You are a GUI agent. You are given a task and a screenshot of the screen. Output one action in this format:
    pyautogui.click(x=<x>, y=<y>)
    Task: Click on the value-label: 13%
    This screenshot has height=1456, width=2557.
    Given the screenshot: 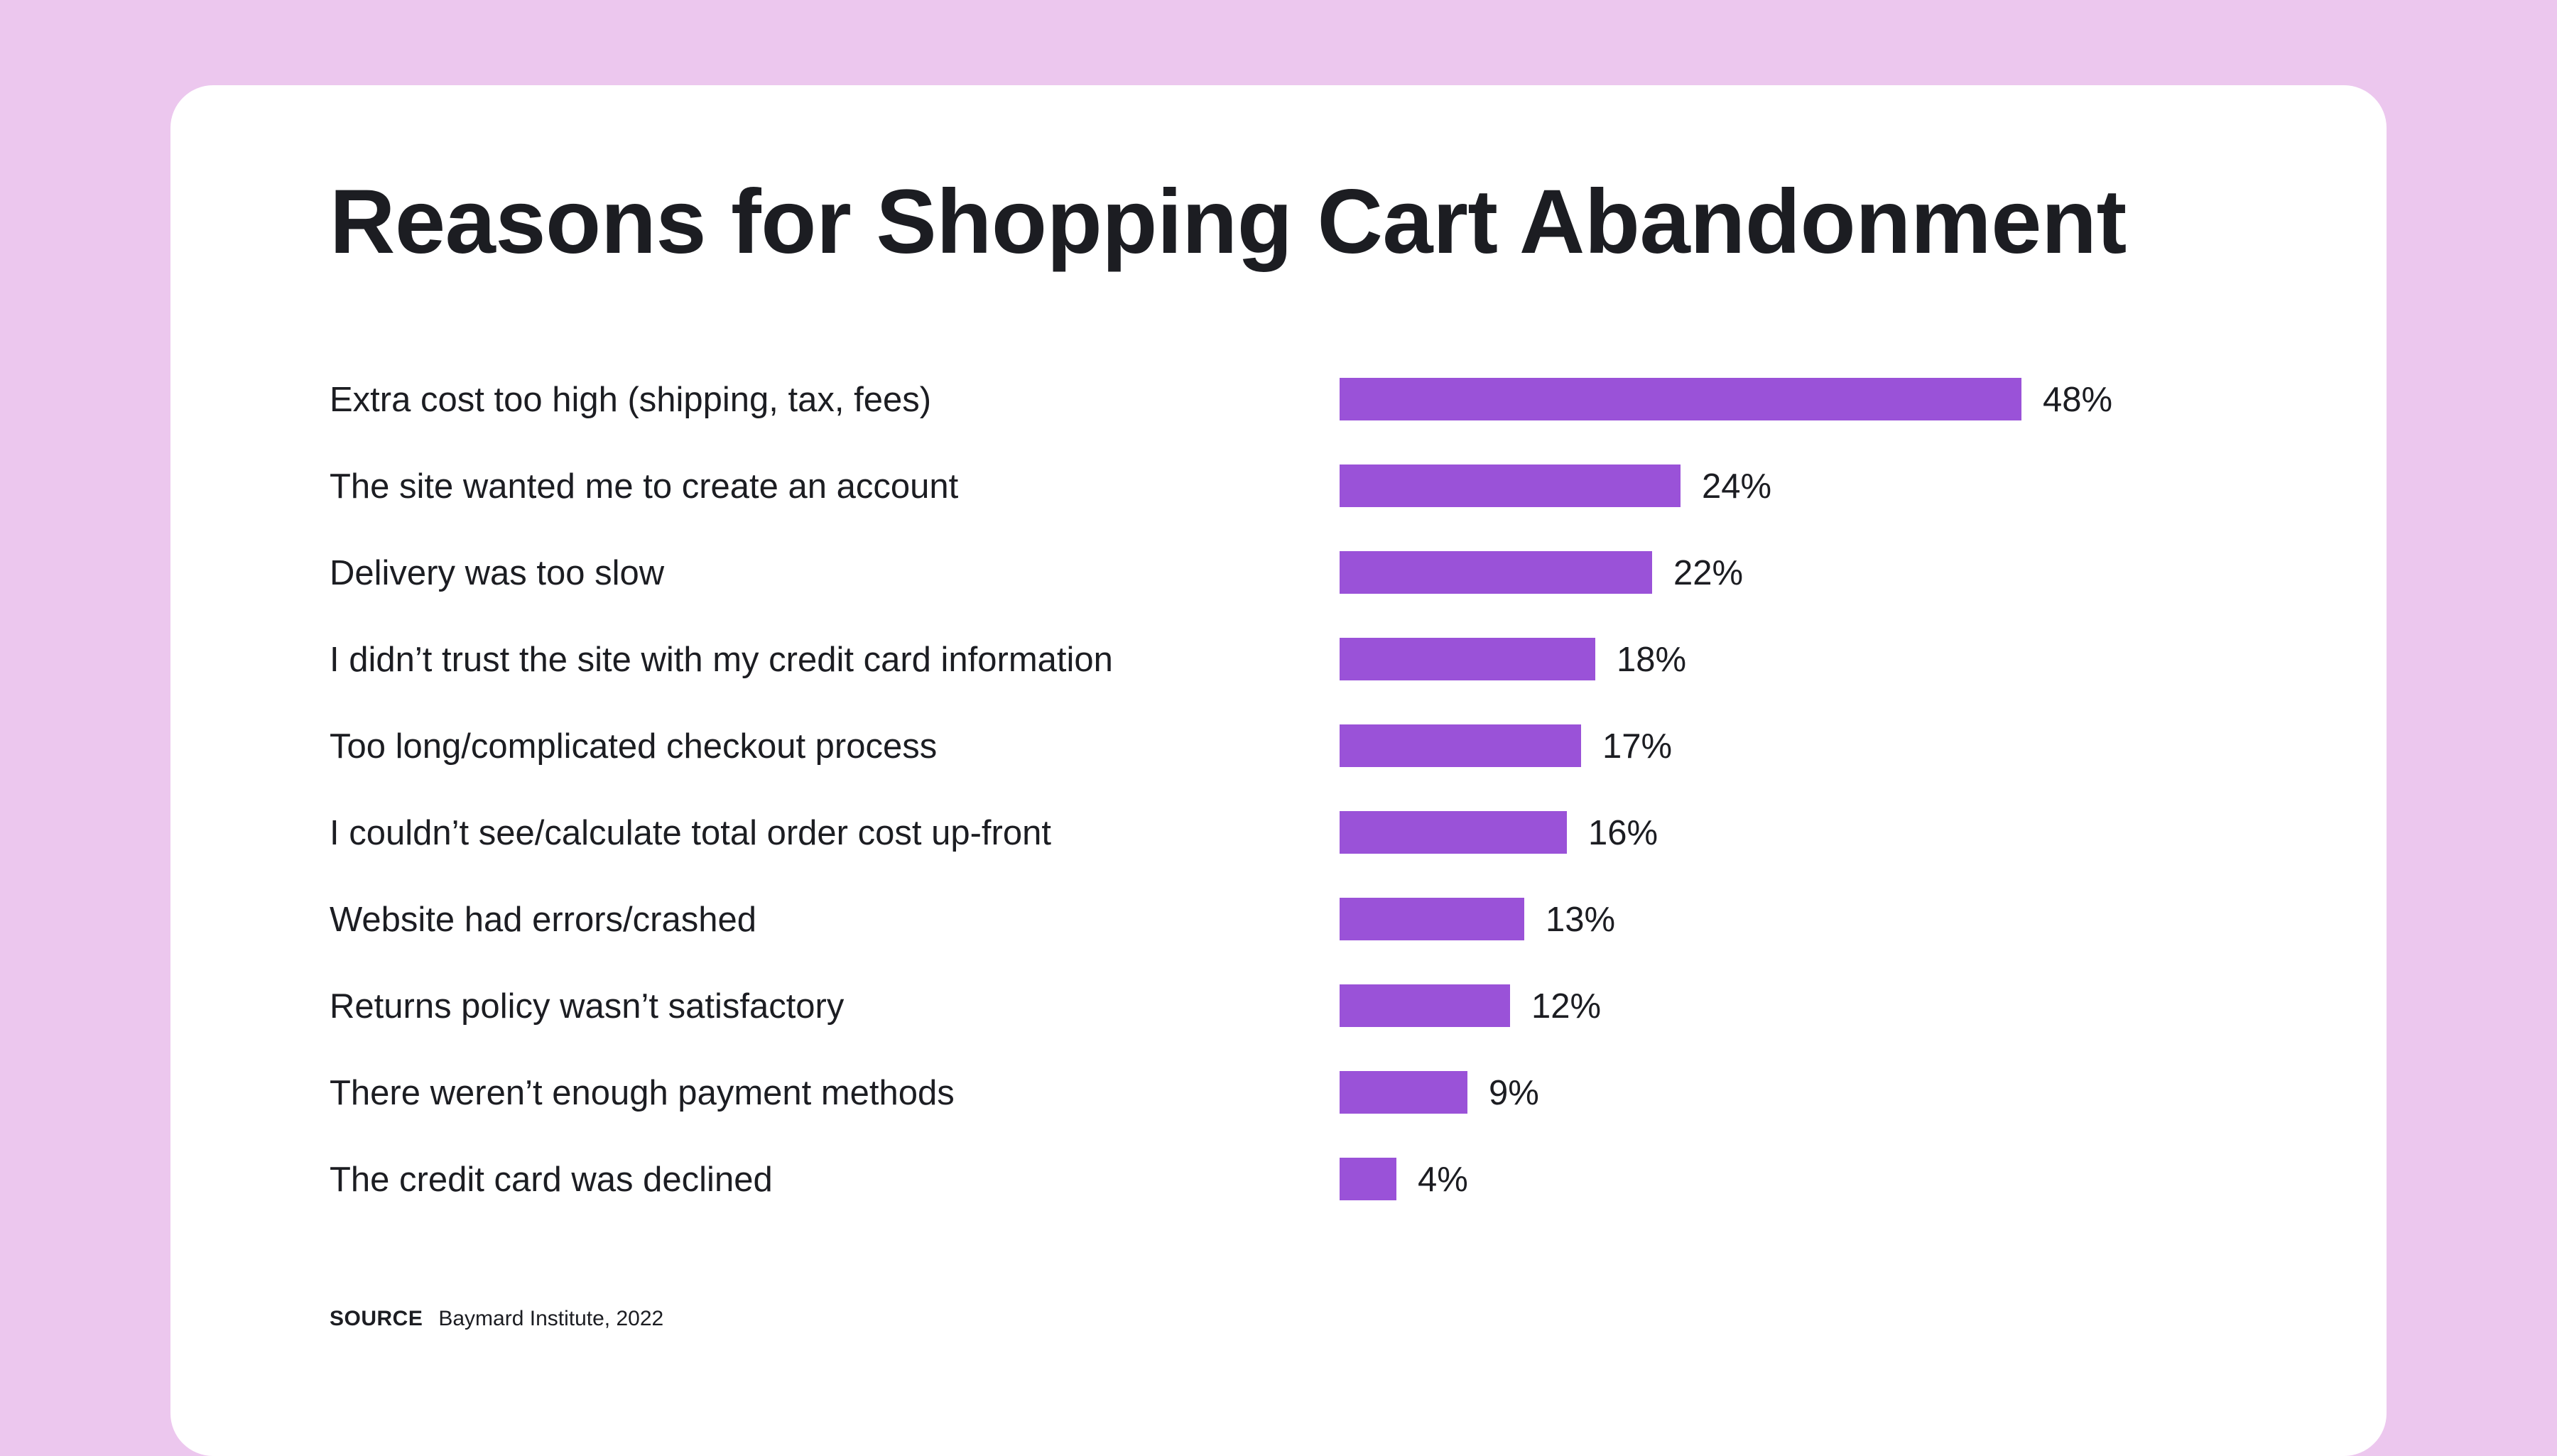 What is the action you would take?
    pyautogui.click(x=1580, y=920)
    